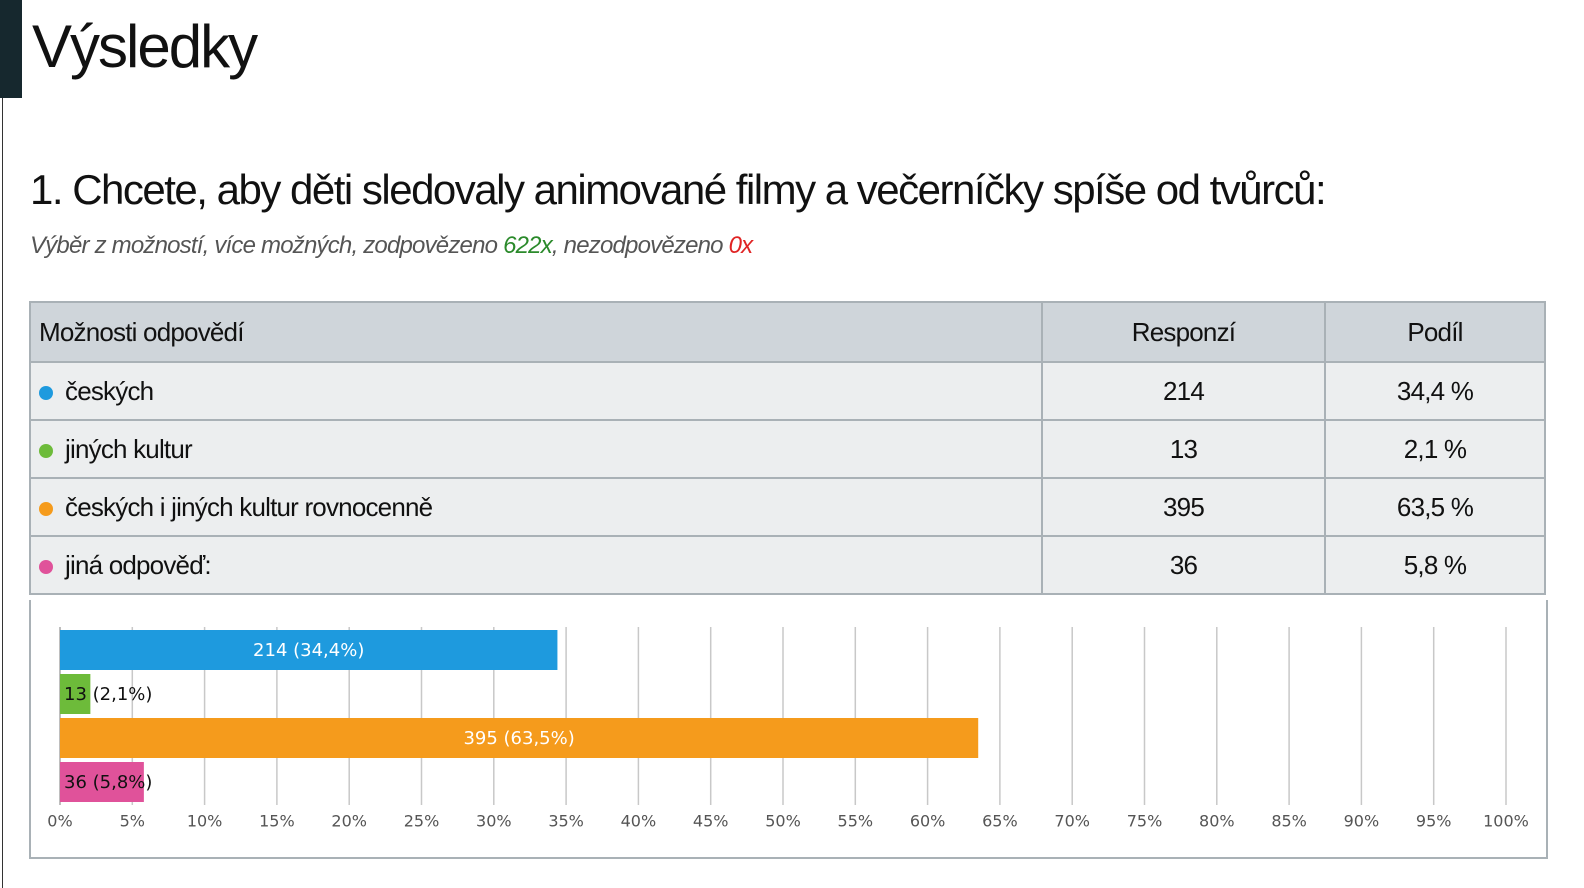 The height and width of the screenshot is (888, 1584). Describe the element at coordinates (1217, 821) in the screenshot. I see `x-tick-label: 80%` at that location.